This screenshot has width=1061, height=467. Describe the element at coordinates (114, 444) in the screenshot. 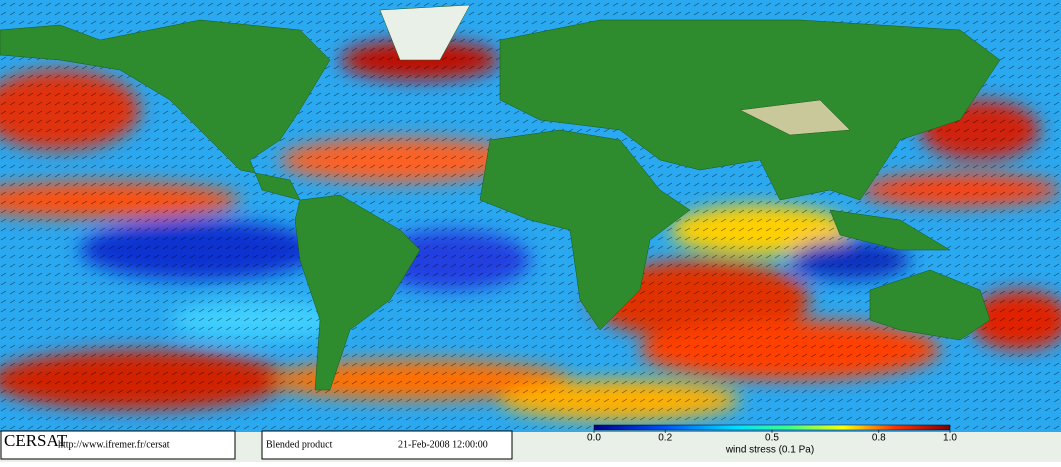

I see `url: http://www.ifremer.fr/cersat` at that location.